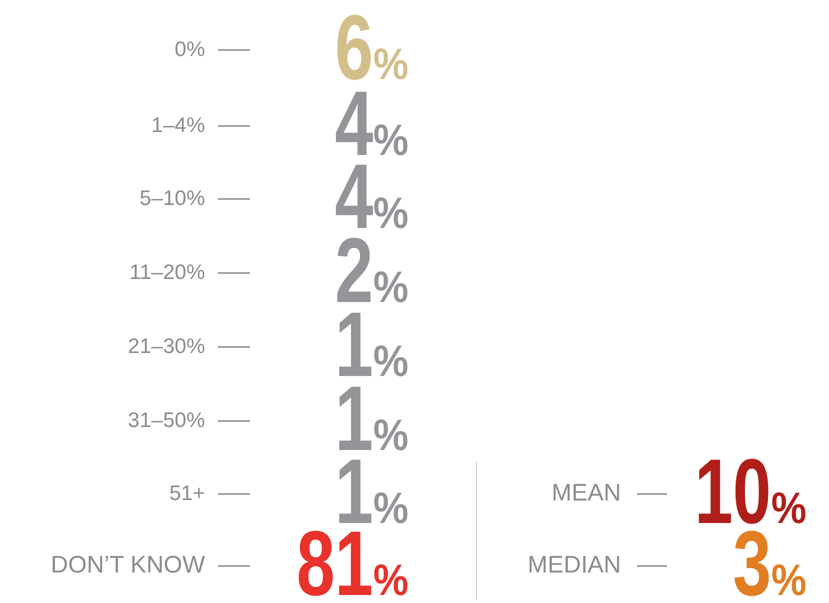 Image resolution: width=829 pixels, height=603 pixels. I want to click on category-label: 31–50%, so click(166, 420).